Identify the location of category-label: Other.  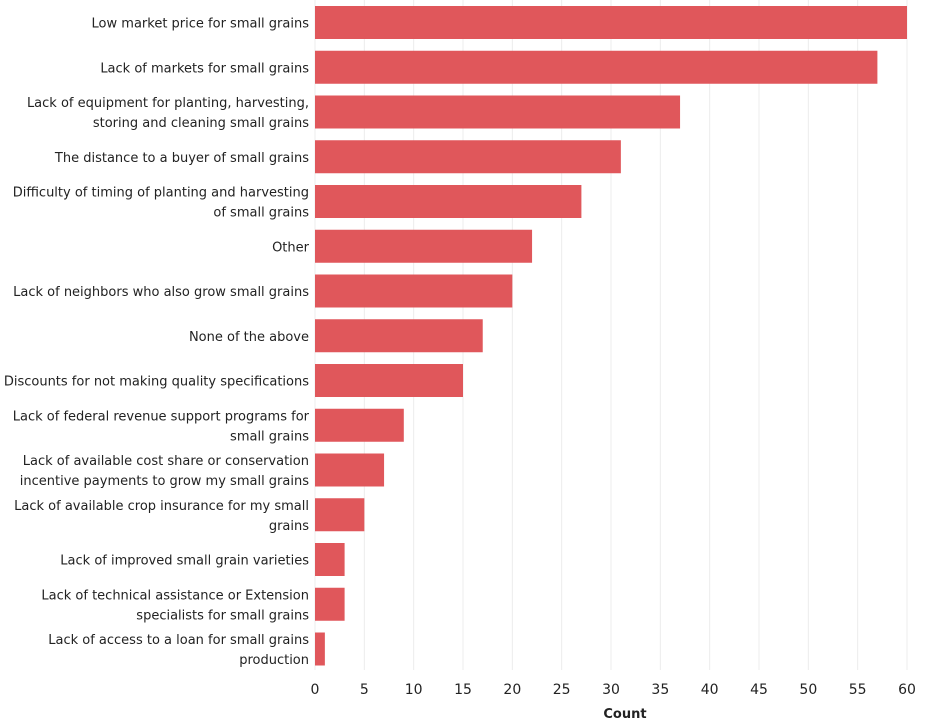
(291, 247).